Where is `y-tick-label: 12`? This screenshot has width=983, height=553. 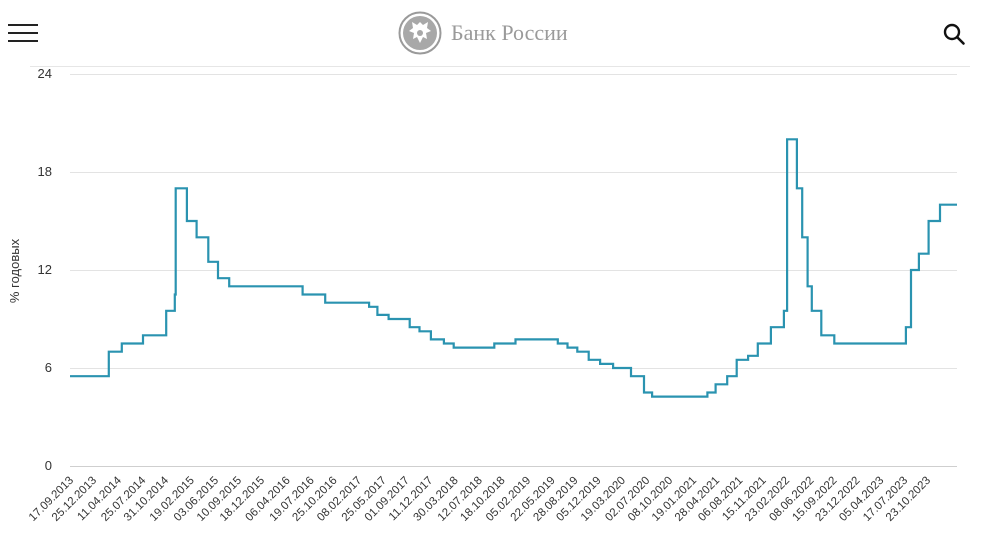 y-tick-label: 12 is located at coordinates (45, 269).